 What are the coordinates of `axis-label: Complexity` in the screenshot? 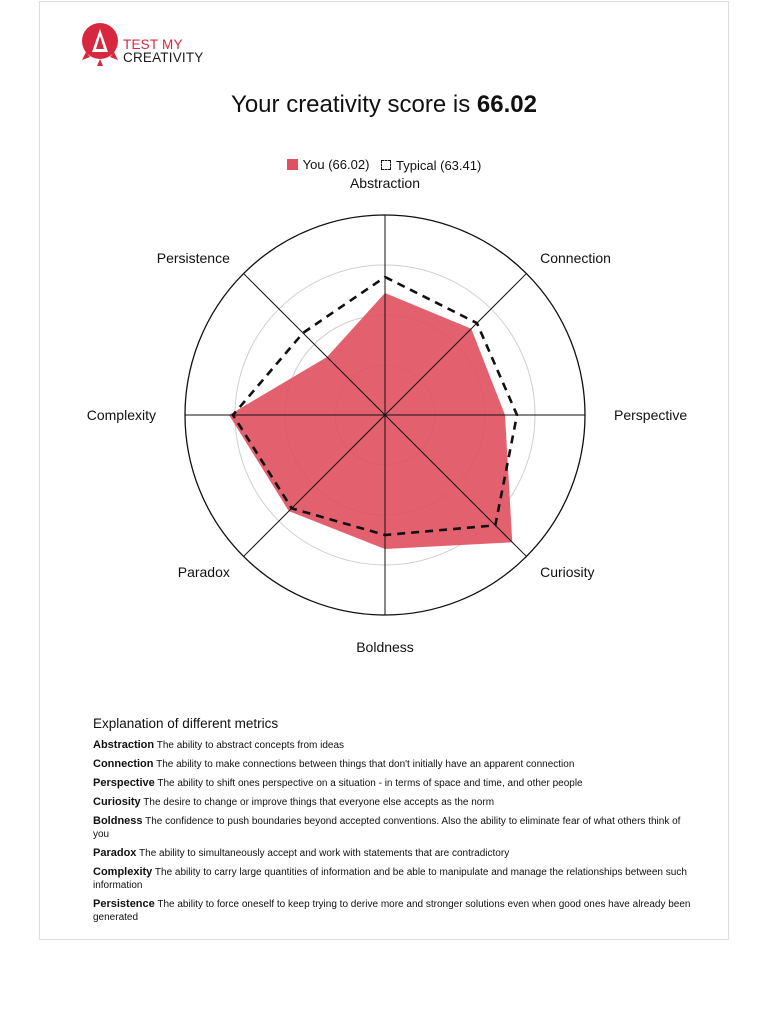 It's located at (121, 415).